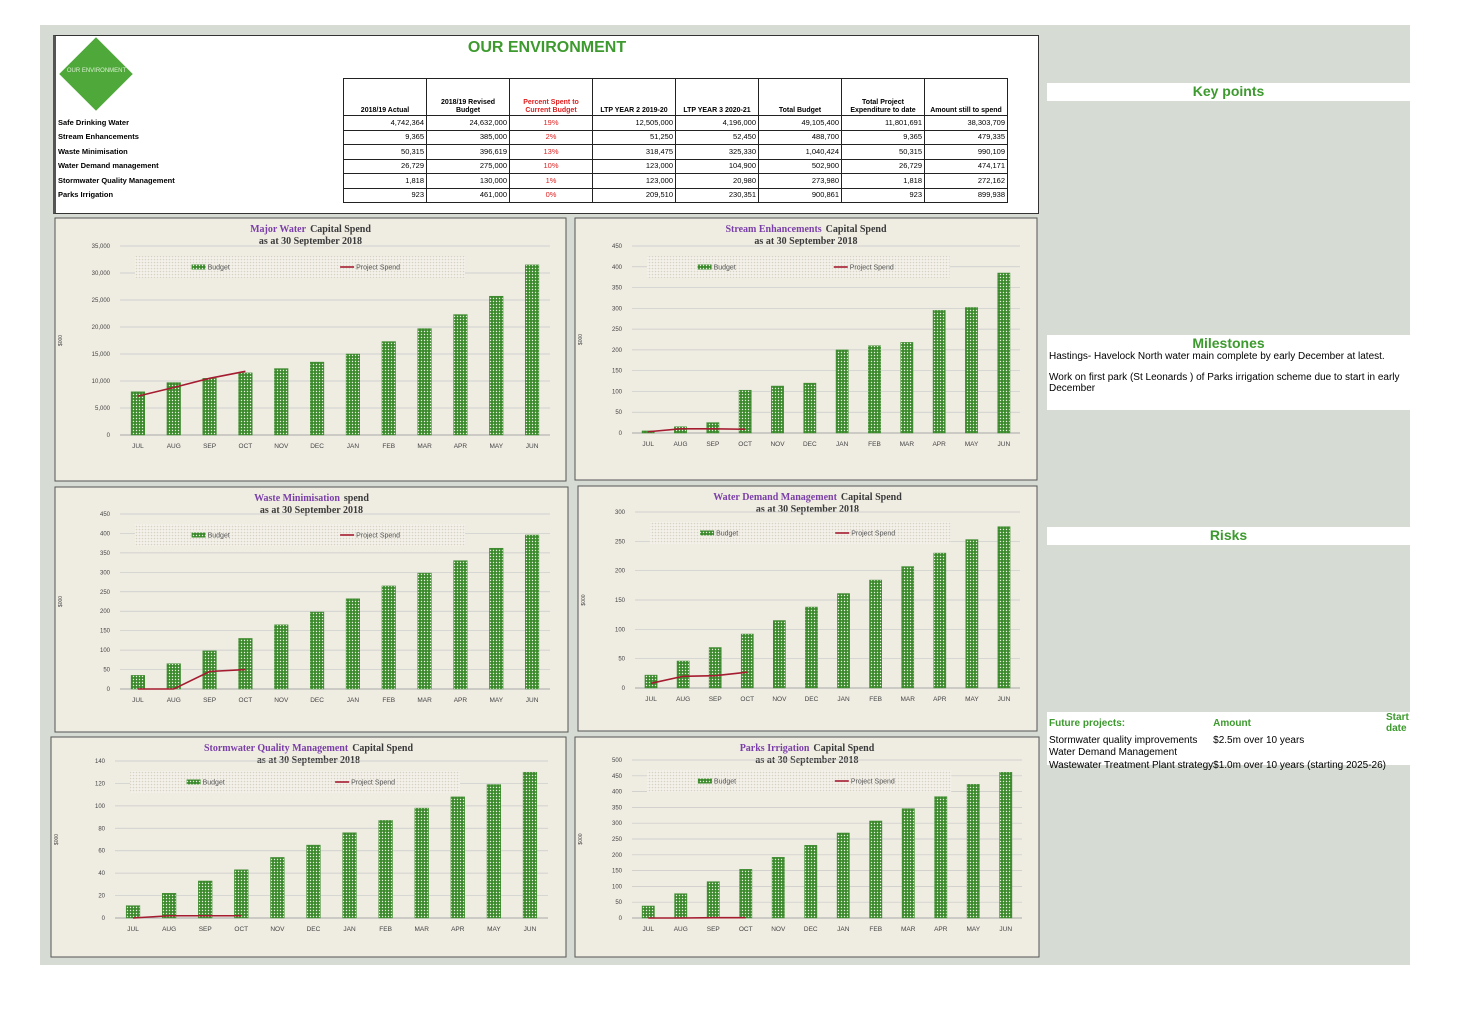  What do you see at coordinates (101, 874) in the screenshot?
I see `y-tick-label: 40` at bounding box center [101, 874].